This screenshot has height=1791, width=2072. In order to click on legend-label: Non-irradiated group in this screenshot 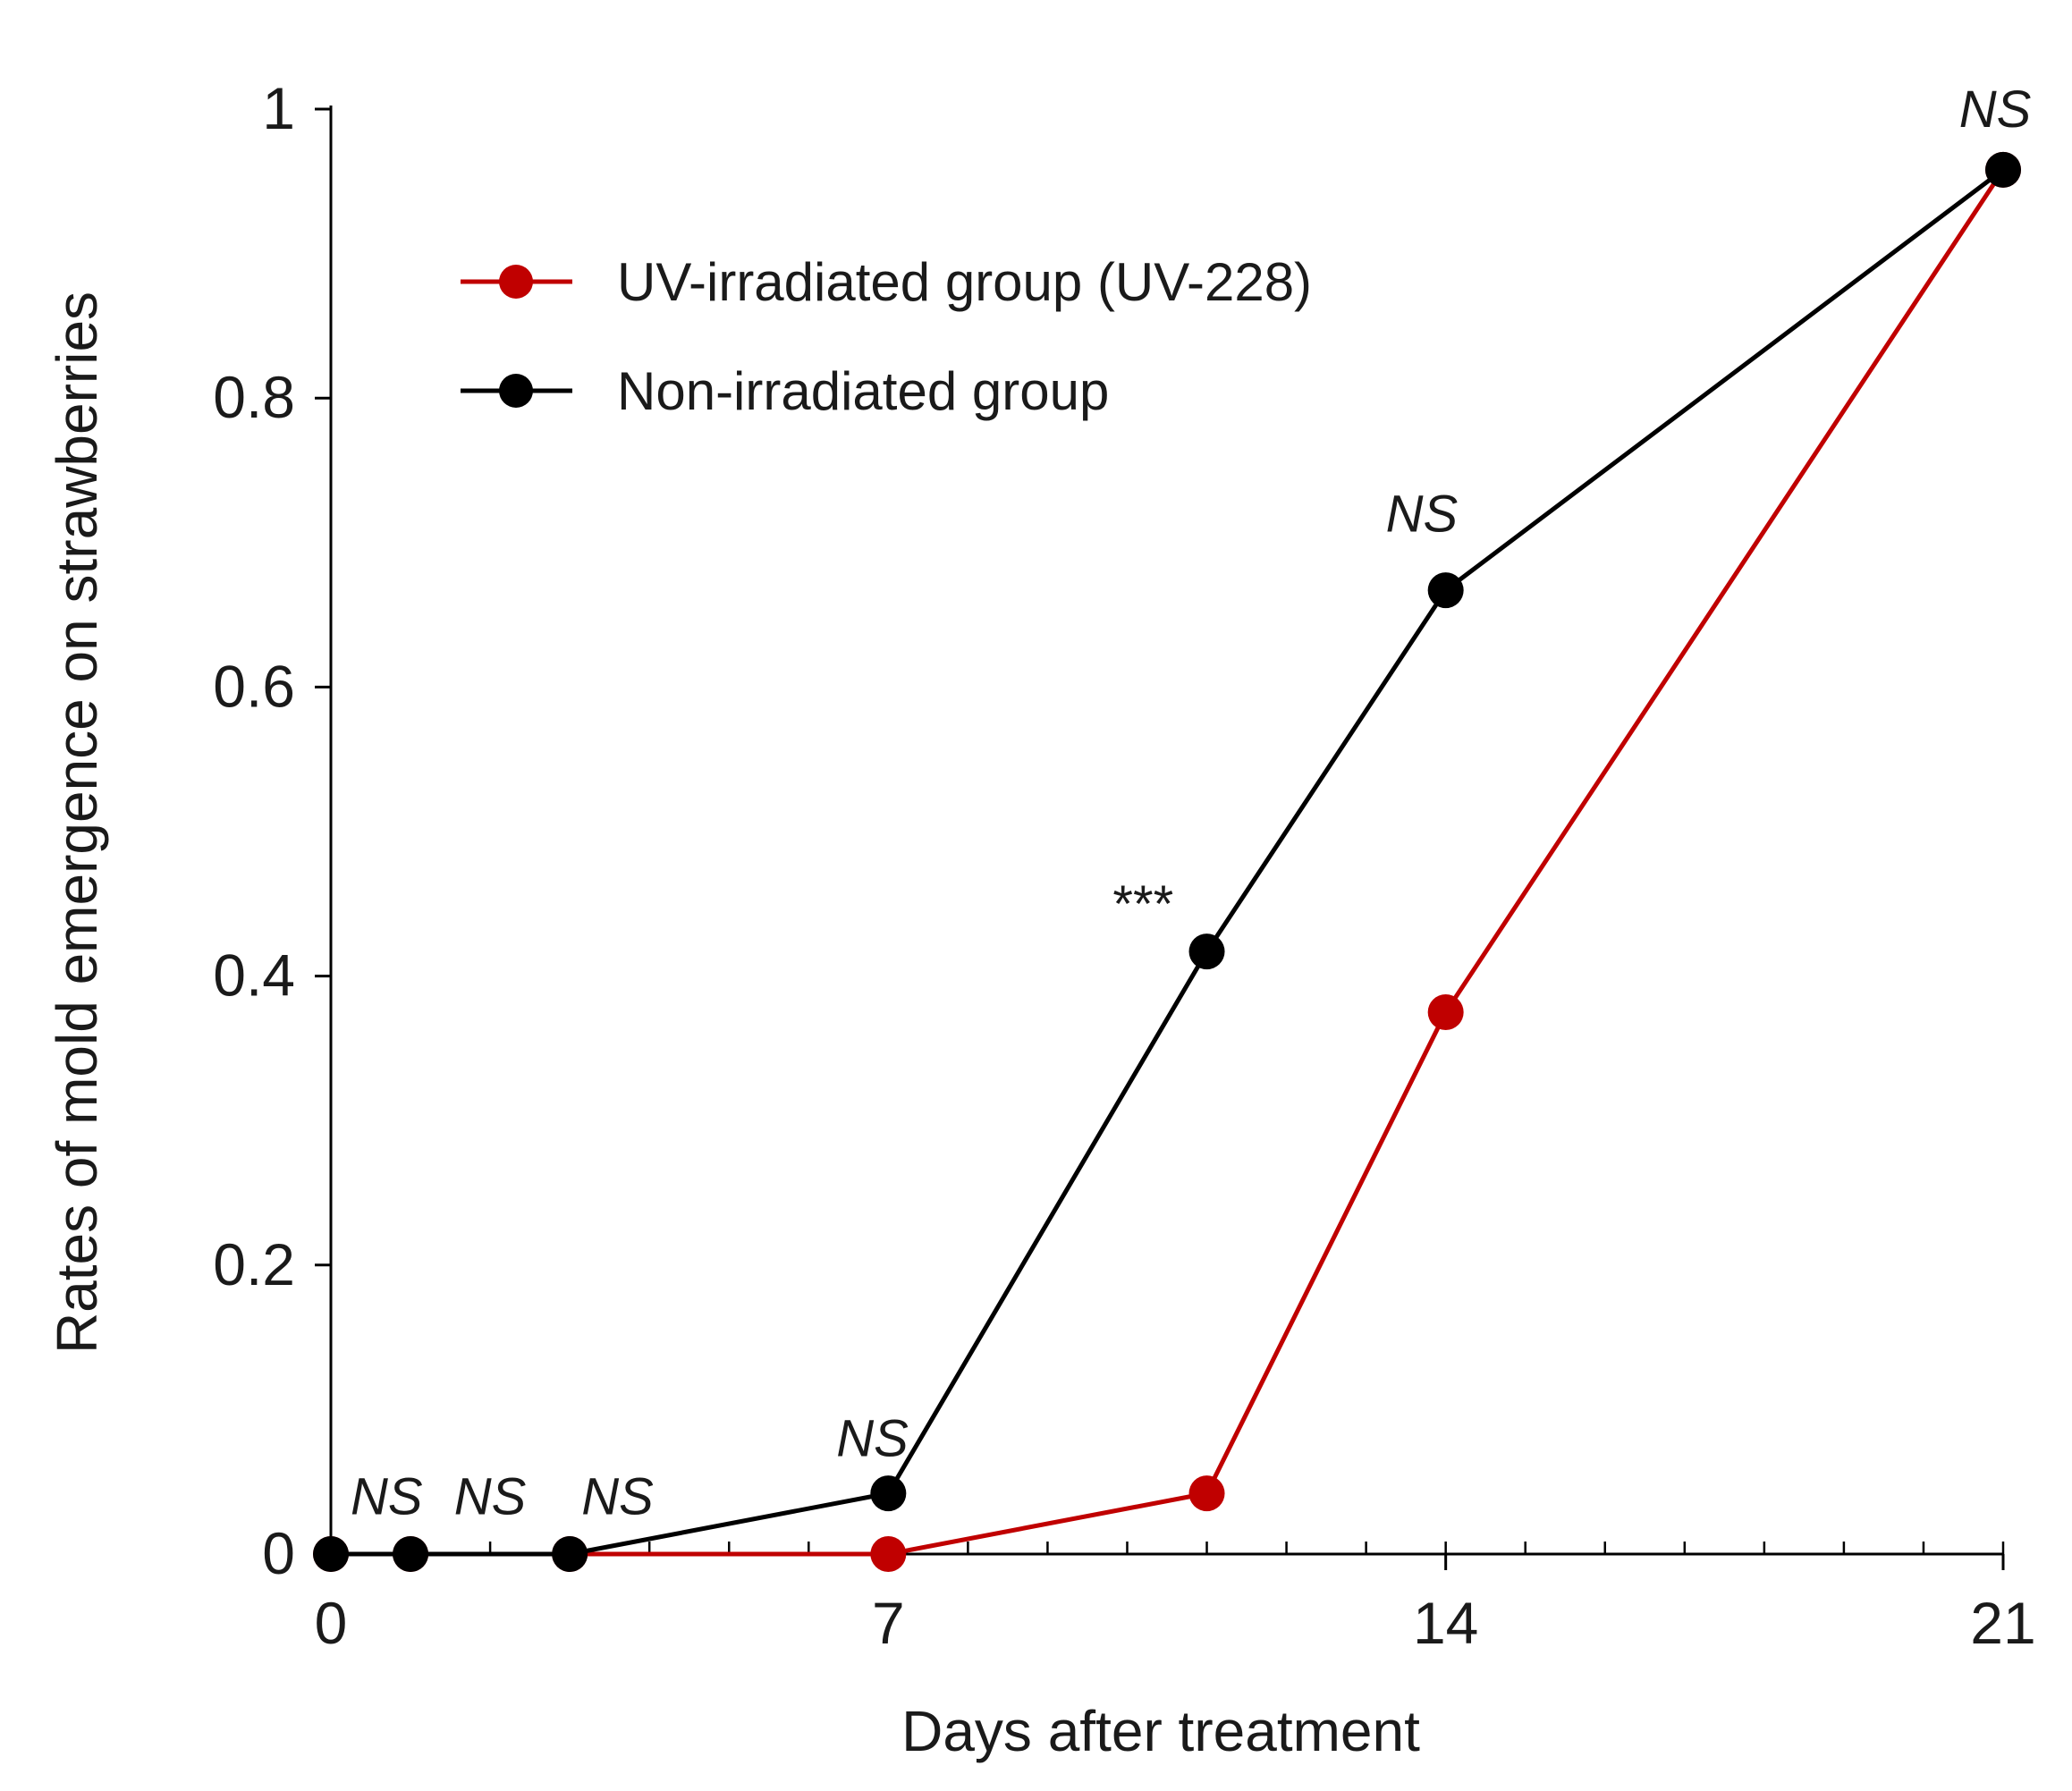, I will do `click(863, 391)`.